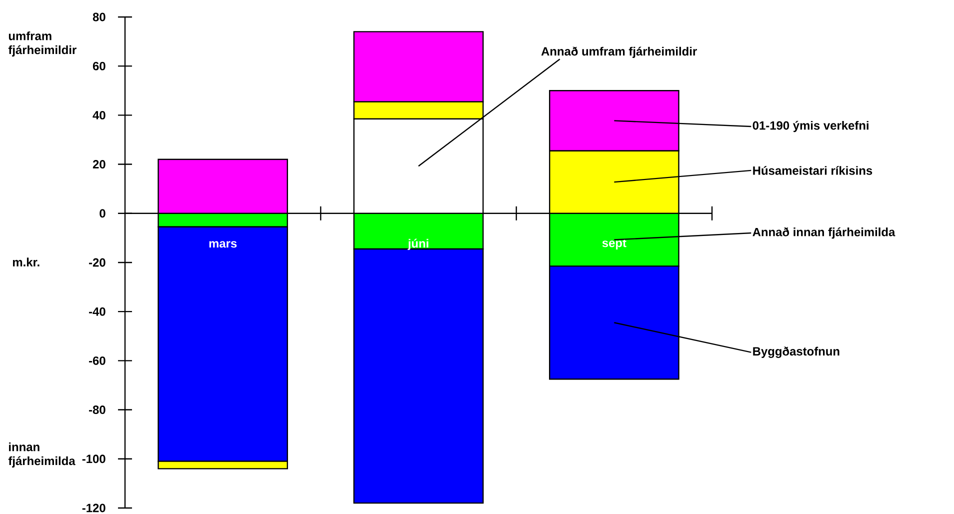 The image size is (954, 514). What do you see at coordinates (99, 164) in the screenshot?
I see `y-tick-label: 20` at bounding box center [99, 164].